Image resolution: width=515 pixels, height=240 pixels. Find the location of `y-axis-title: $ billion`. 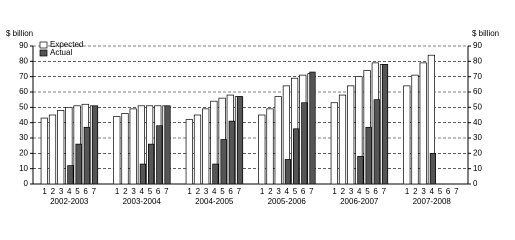

y-axis-title: $ billion is located at coordinates (19, 33).